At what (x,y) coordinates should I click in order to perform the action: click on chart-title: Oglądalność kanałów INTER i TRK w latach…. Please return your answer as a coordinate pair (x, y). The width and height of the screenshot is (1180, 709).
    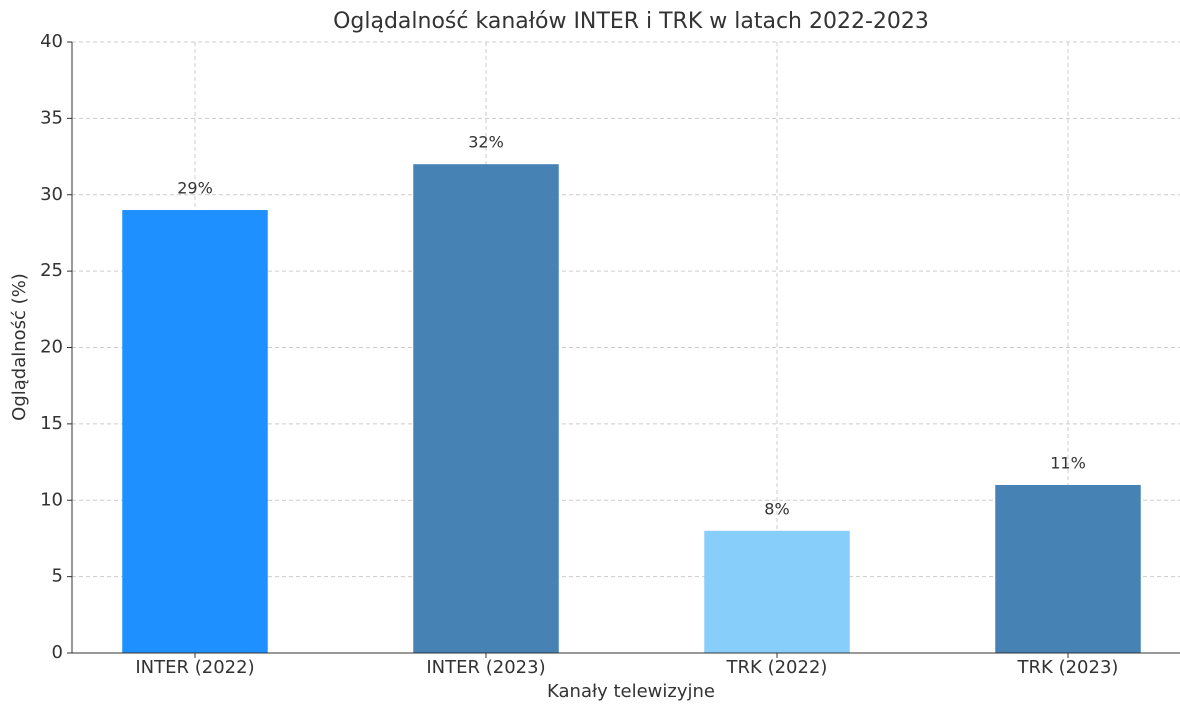
    Looking at the image, I should click on (631, 21).